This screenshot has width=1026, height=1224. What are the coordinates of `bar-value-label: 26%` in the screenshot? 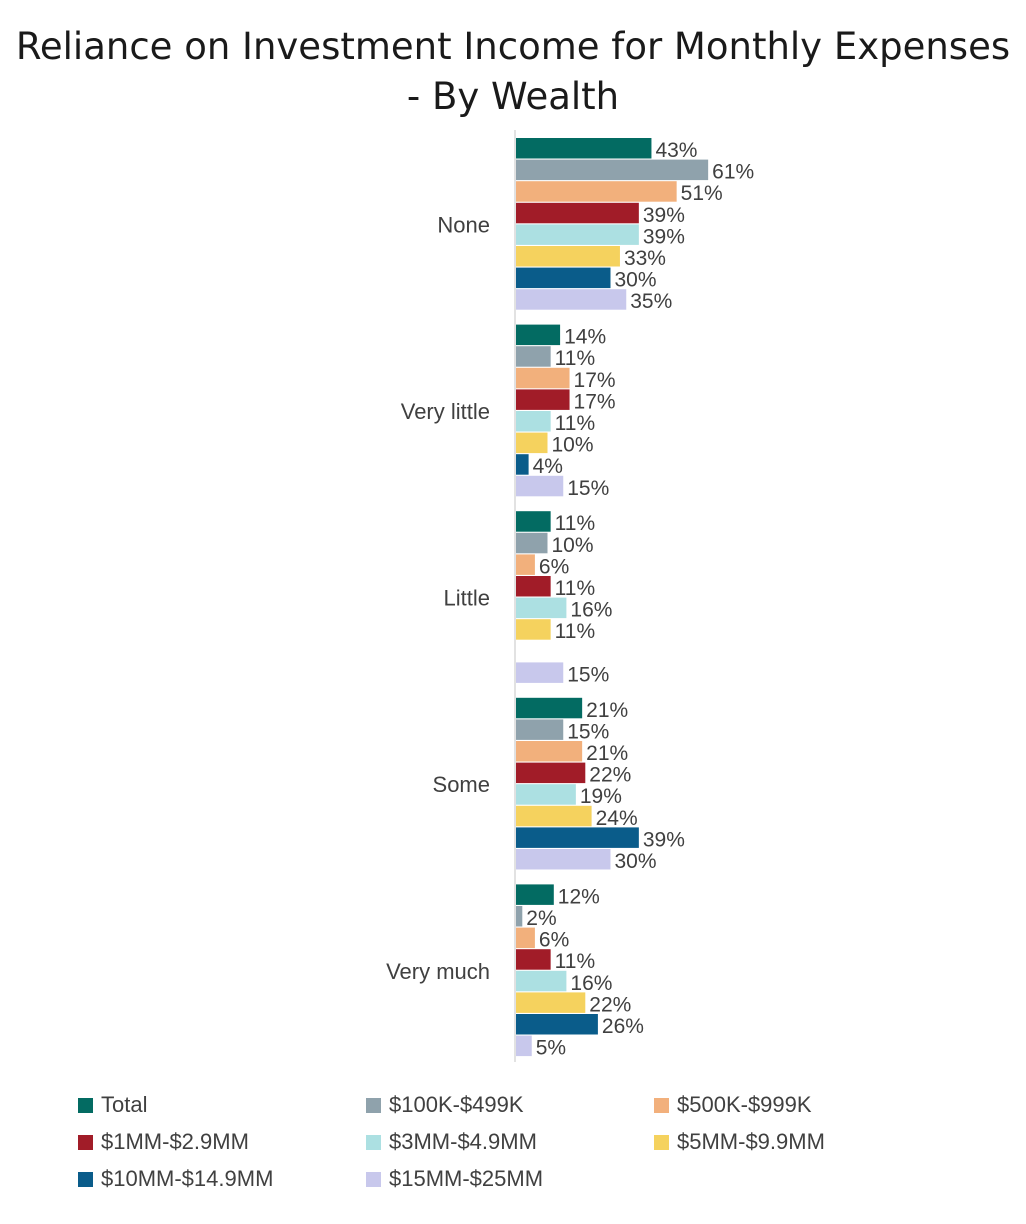 It's located at (623, 1026).